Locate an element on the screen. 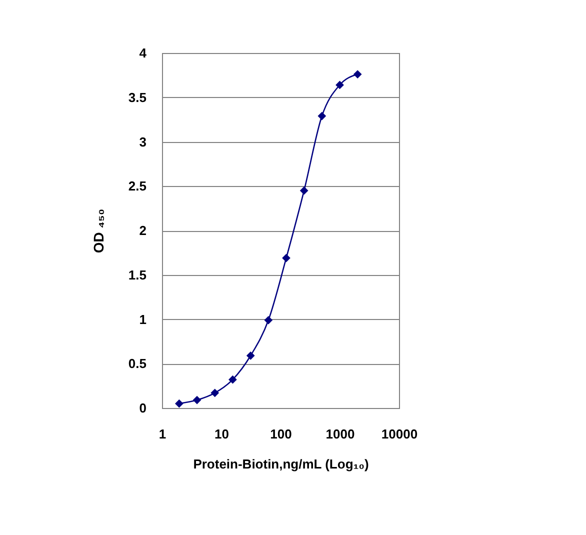 This screenshot has height=535, width=586. y-tick-label: 0 is located at coordinates (142, 408).